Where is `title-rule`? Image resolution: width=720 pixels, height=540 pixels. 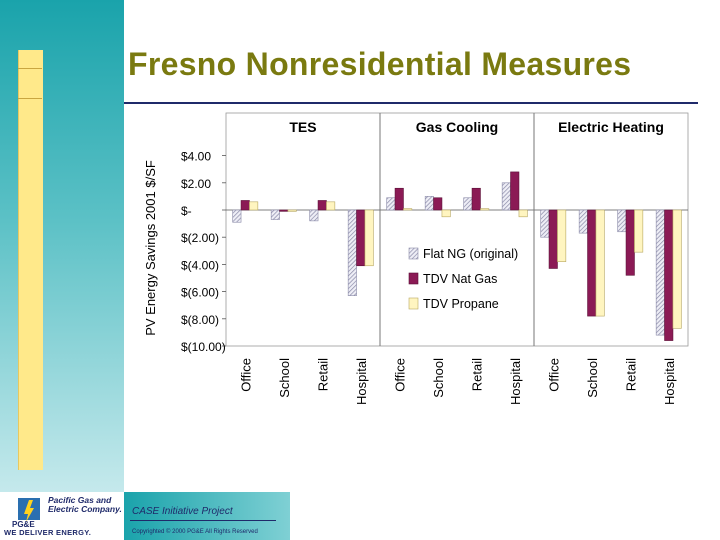
title-rule is located at coordinates (411, 103).